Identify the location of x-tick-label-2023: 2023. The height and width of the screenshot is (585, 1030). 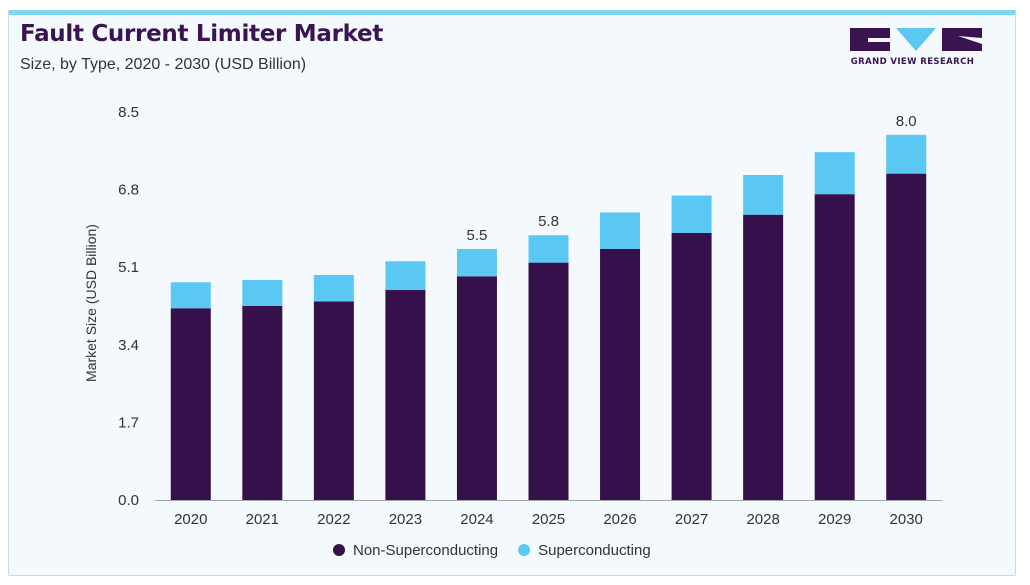
(405, 519).